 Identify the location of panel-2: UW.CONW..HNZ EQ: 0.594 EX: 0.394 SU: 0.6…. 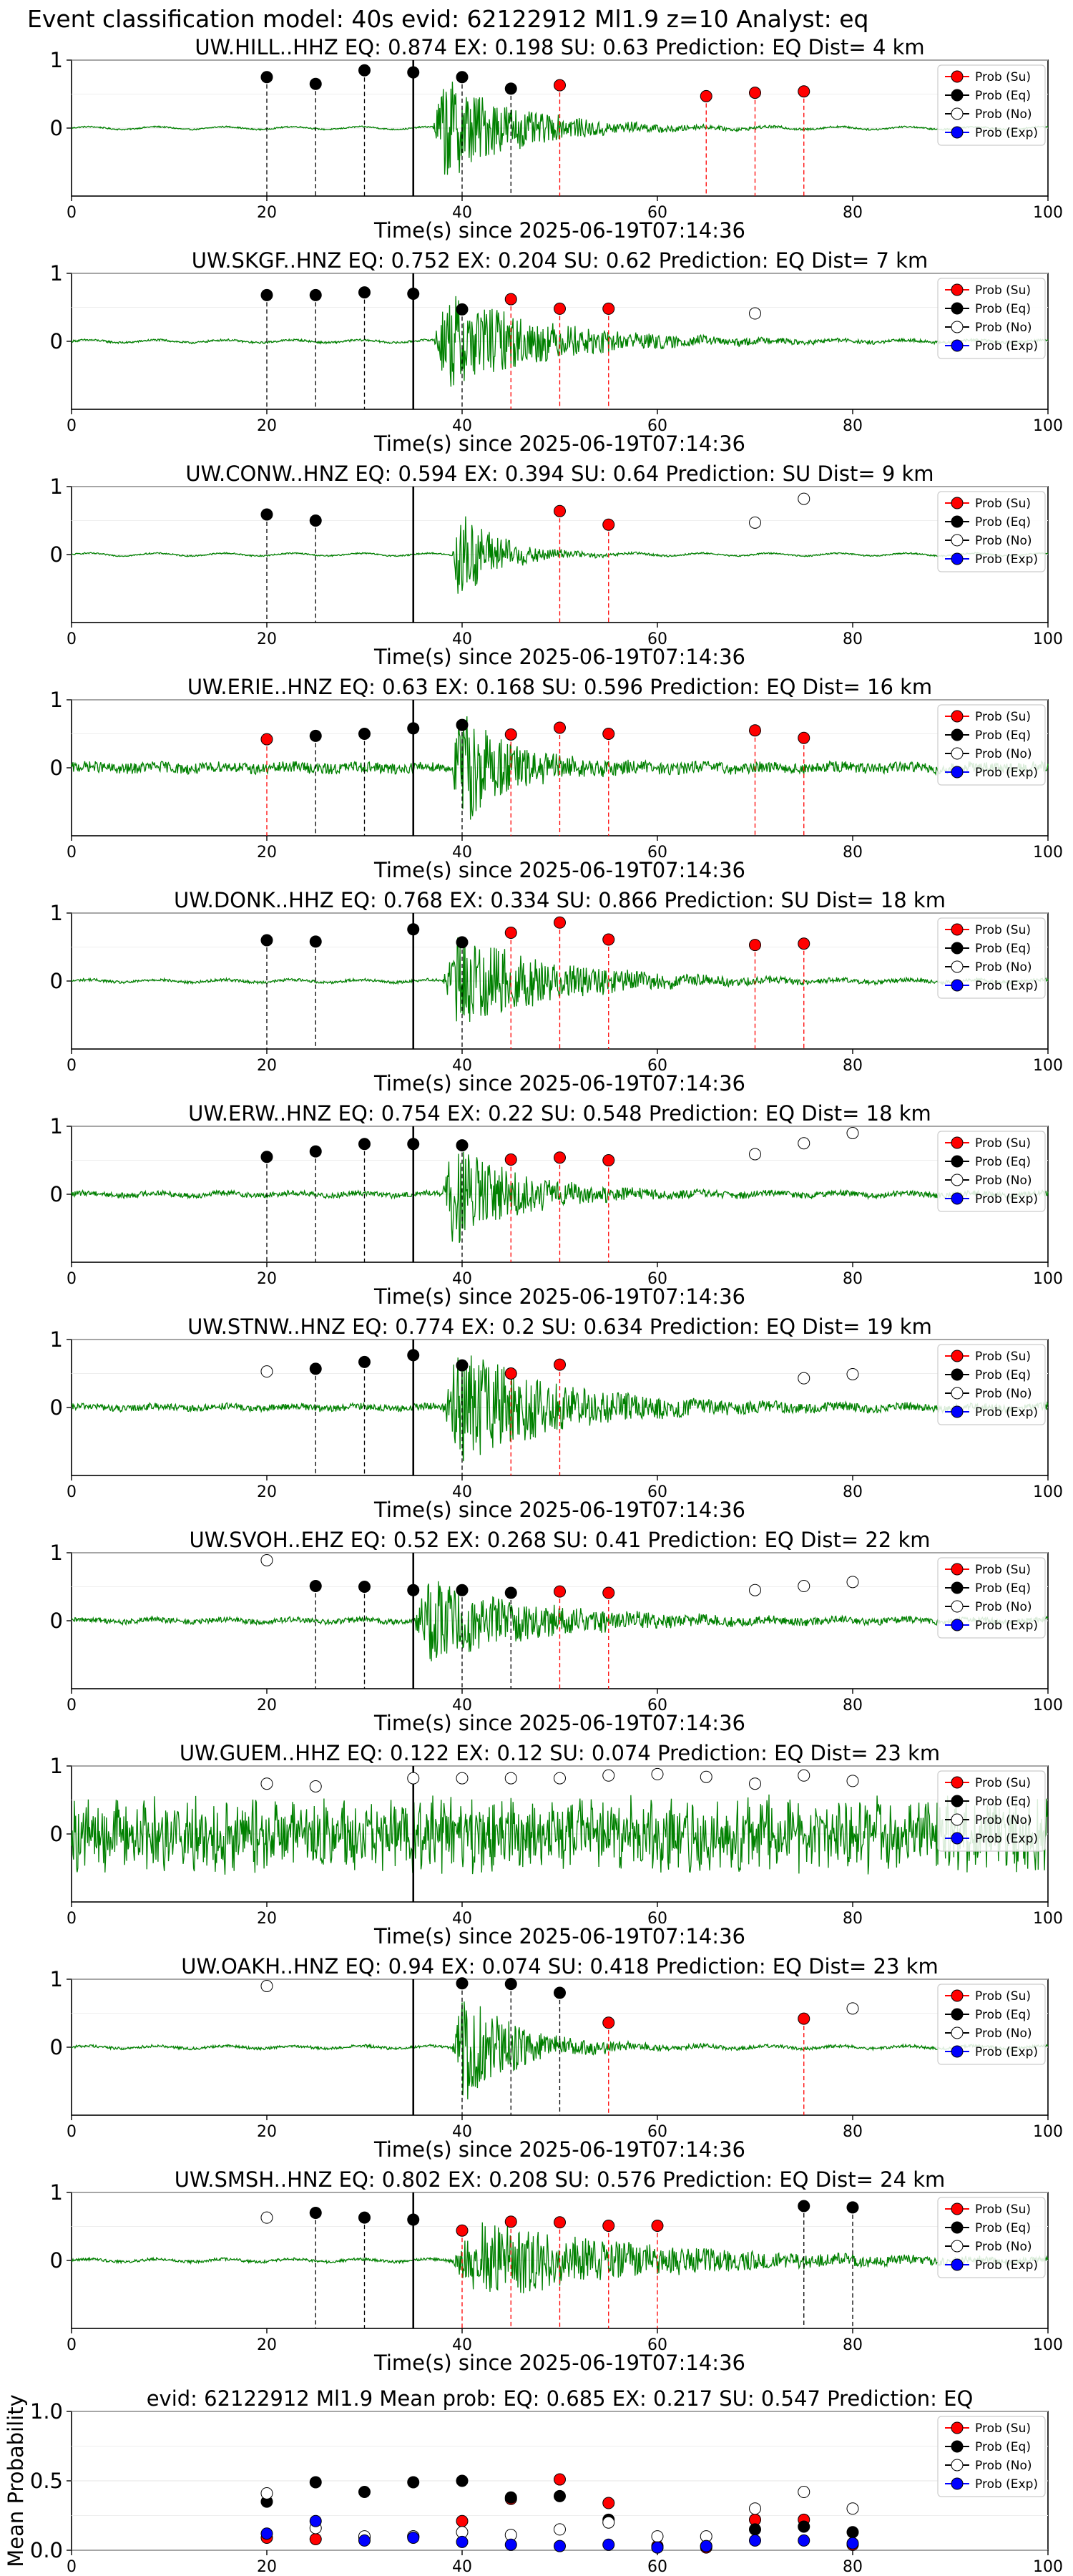
(556, 565).